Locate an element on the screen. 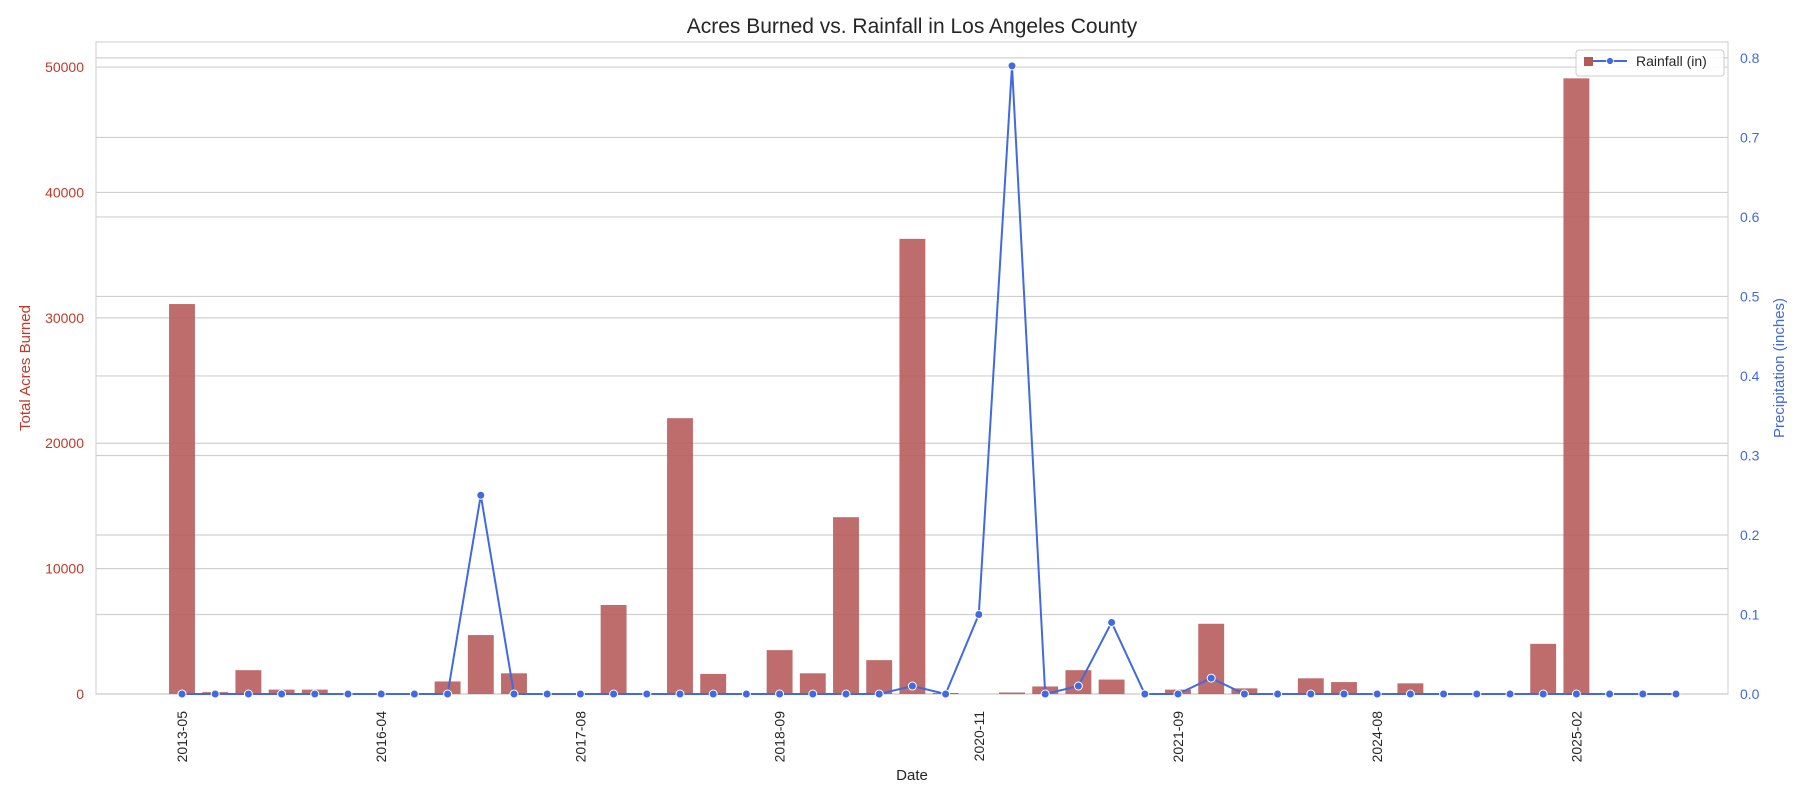  left-tick-label: 50000 is located at coordinates (64, 67).